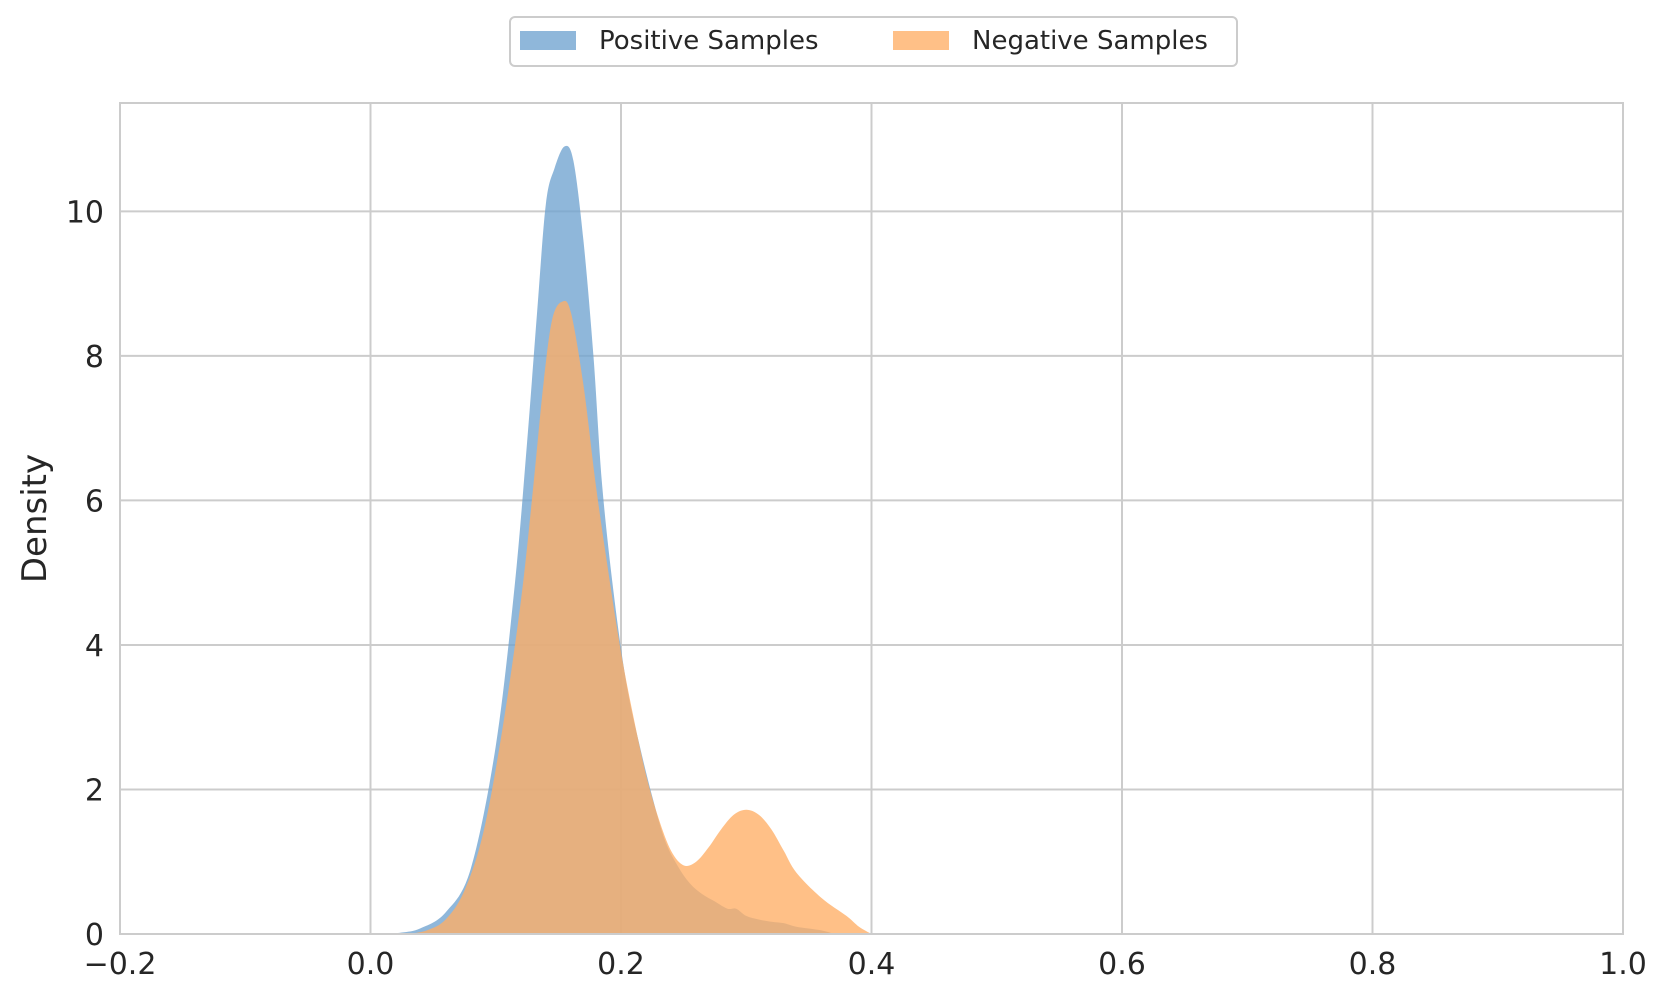 The width and height of the screenshot is (1661, 994). I want to click on y-tick-label: 10, so click(85, 212).